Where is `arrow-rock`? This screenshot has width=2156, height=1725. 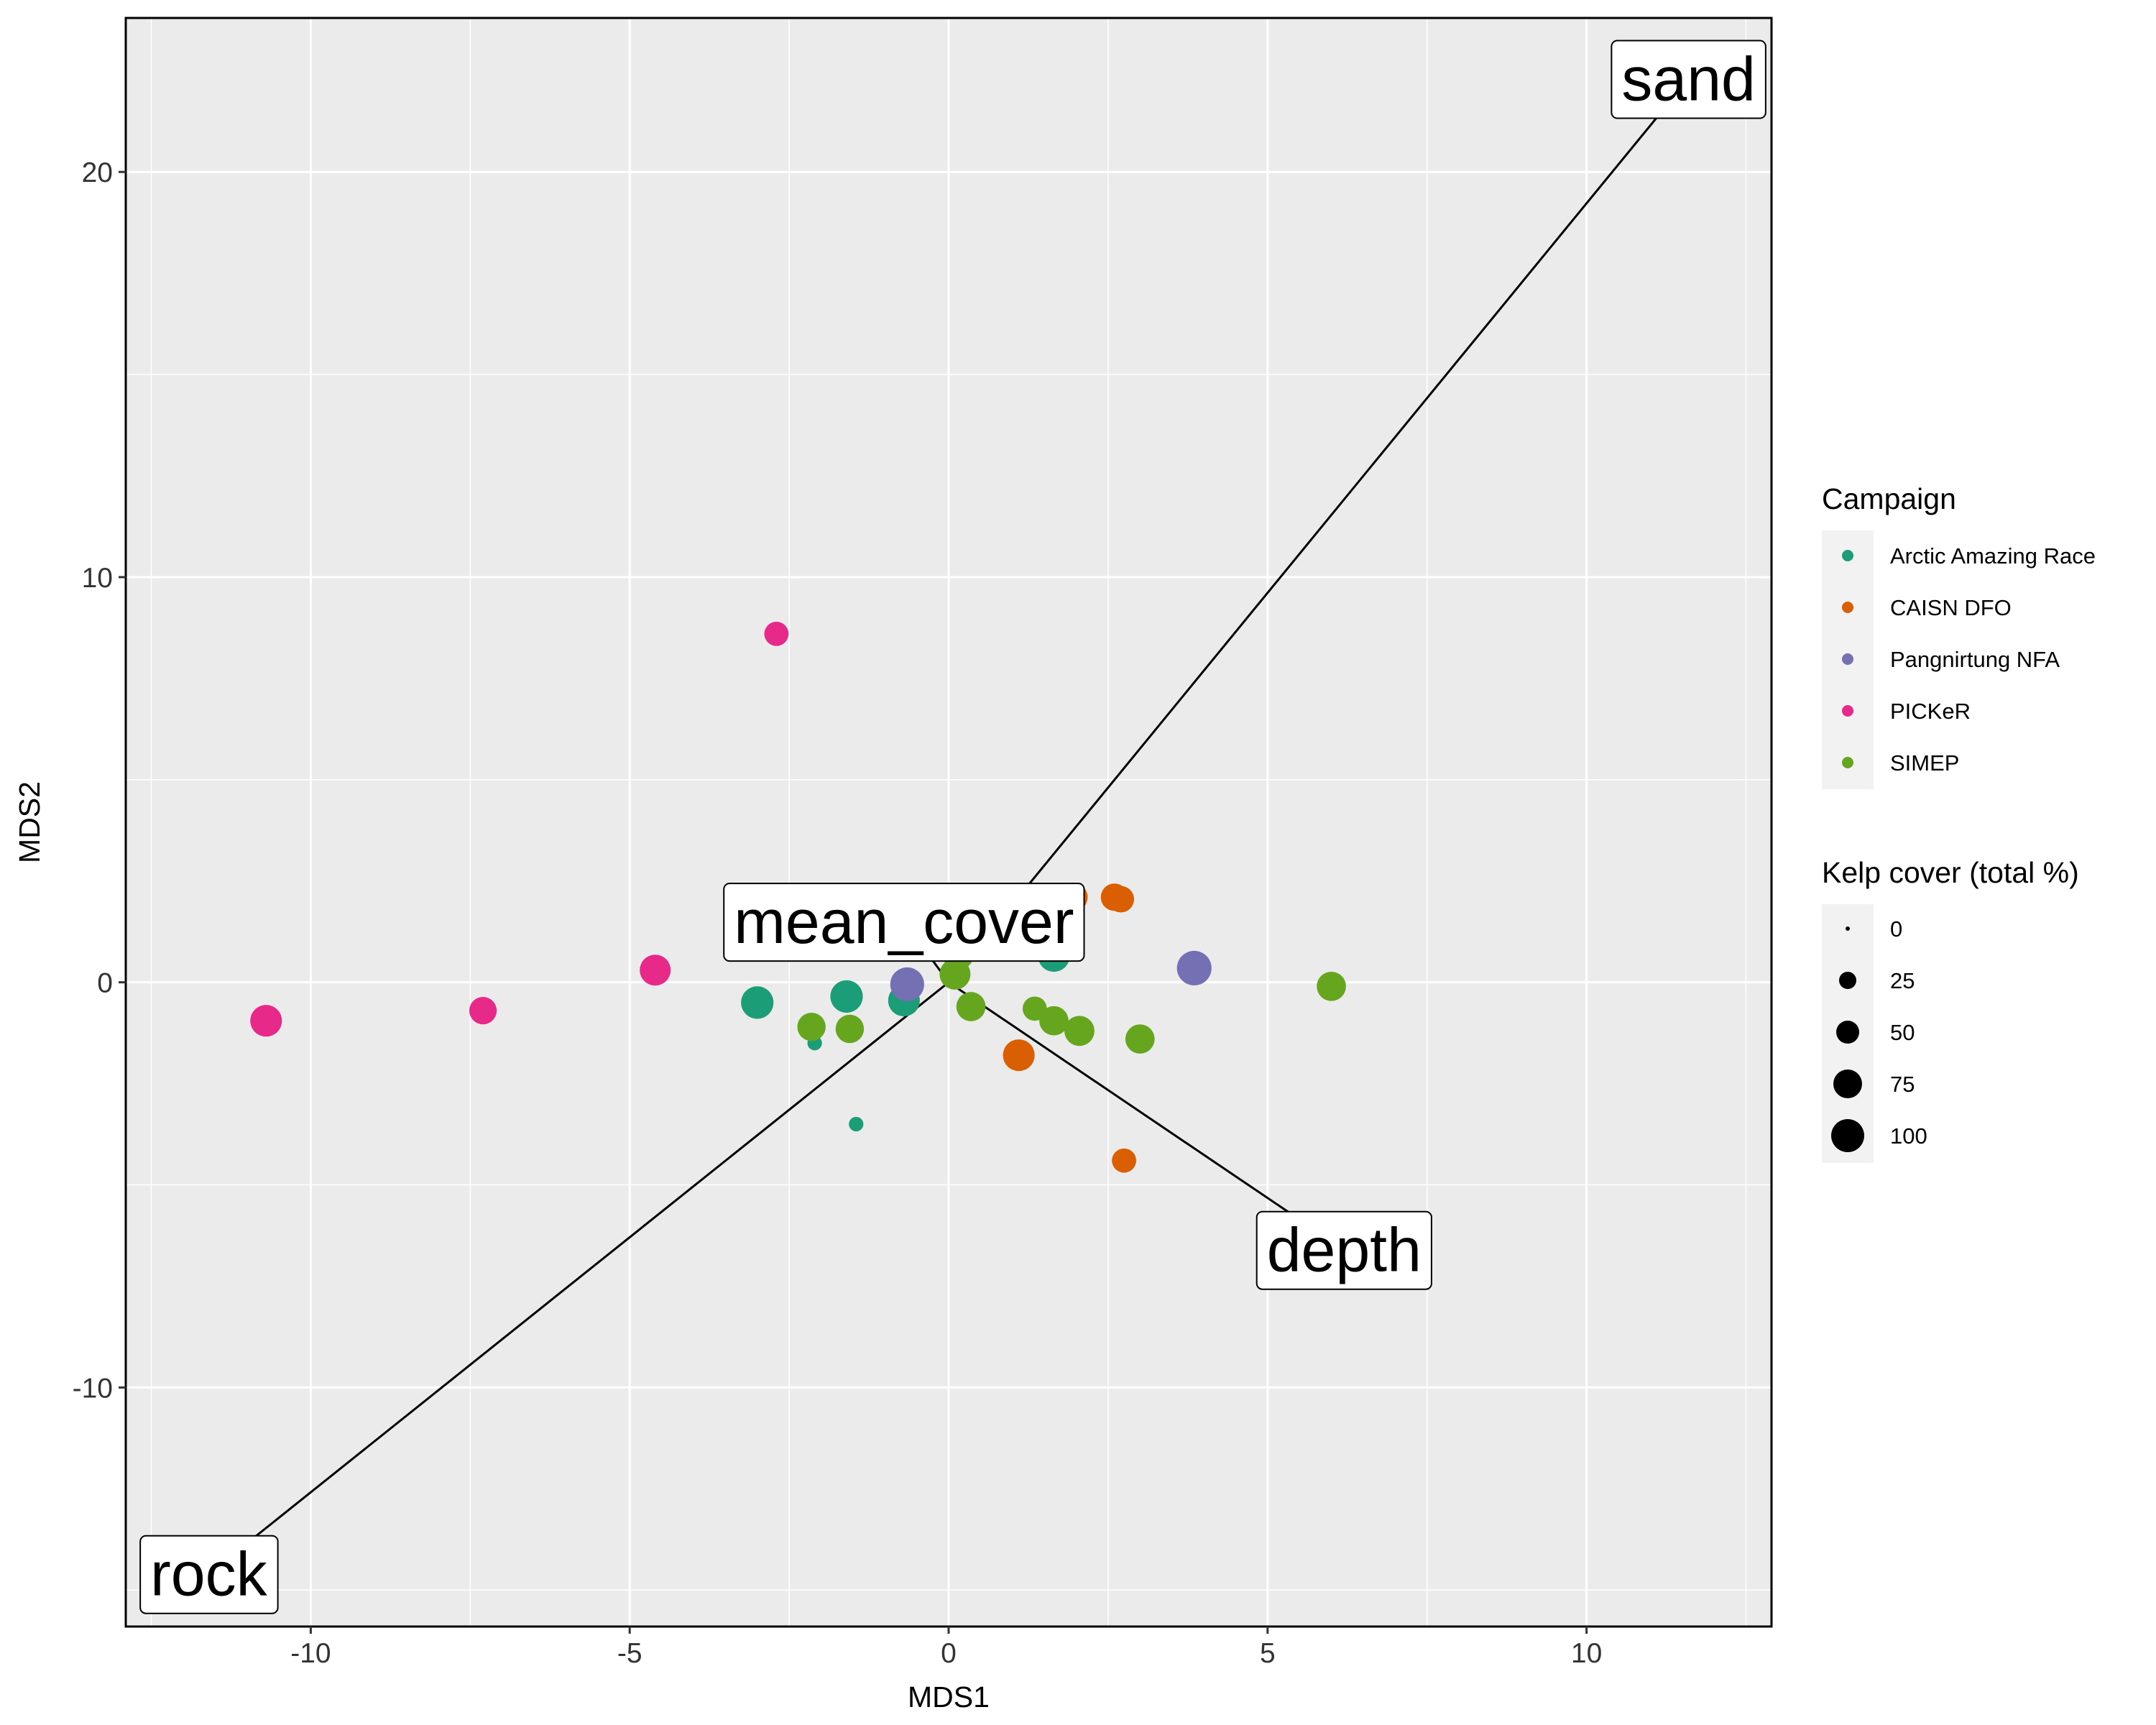 arrow-rock is located at coordinates (578, 1278).